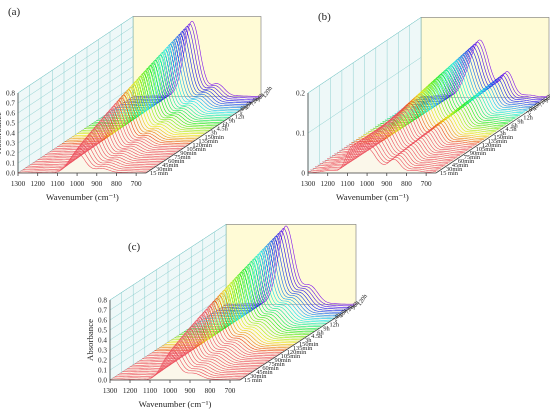 This screenshot has height=416, width=550. I want to click on time-label: 75min, so click(276, 364).